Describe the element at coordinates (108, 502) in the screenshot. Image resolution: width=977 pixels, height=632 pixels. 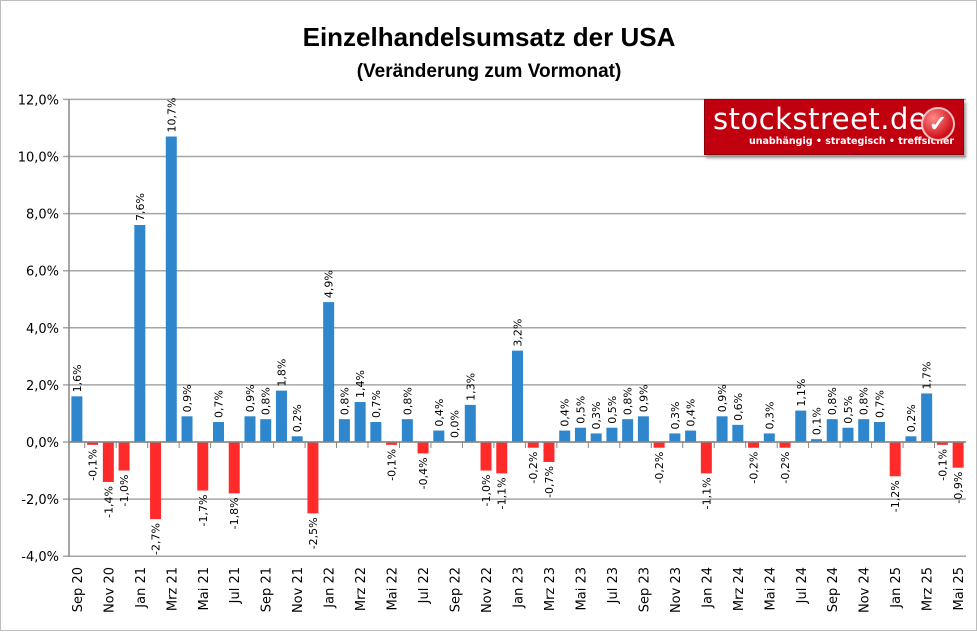
I see `data-label: -1,4%` at that location.